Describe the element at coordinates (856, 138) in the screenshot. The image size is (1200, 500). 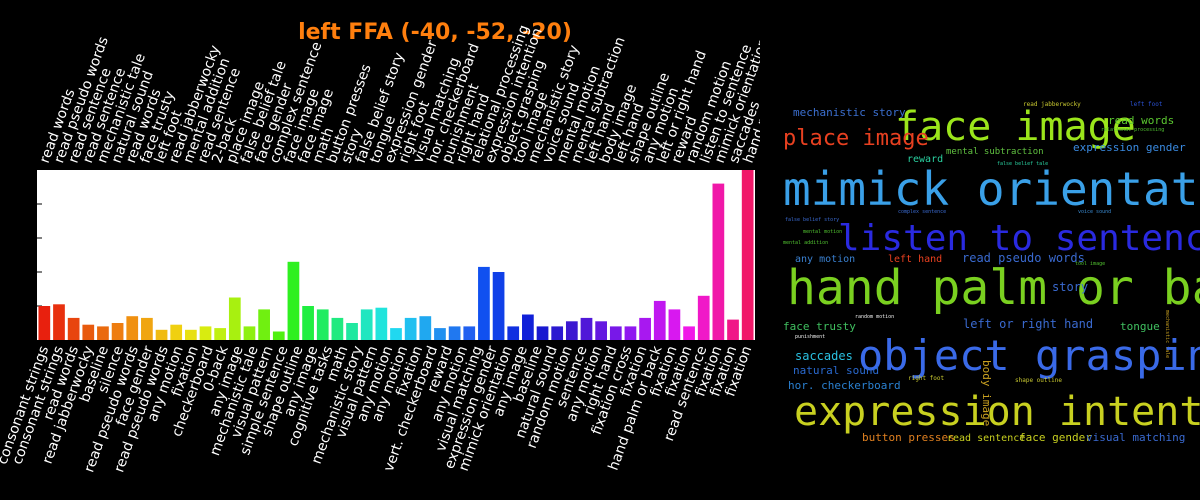
I see `word-cloud-term: place image` at that location.